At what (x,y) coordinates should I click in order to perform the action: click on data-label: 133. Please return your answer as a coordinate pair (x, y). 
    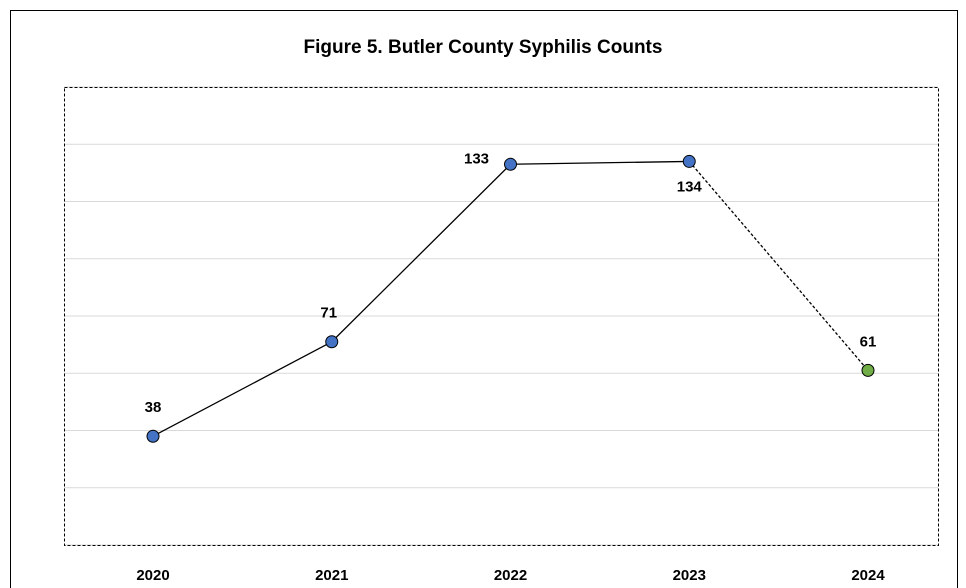
    Looking at the image, I should click on (476, 158).